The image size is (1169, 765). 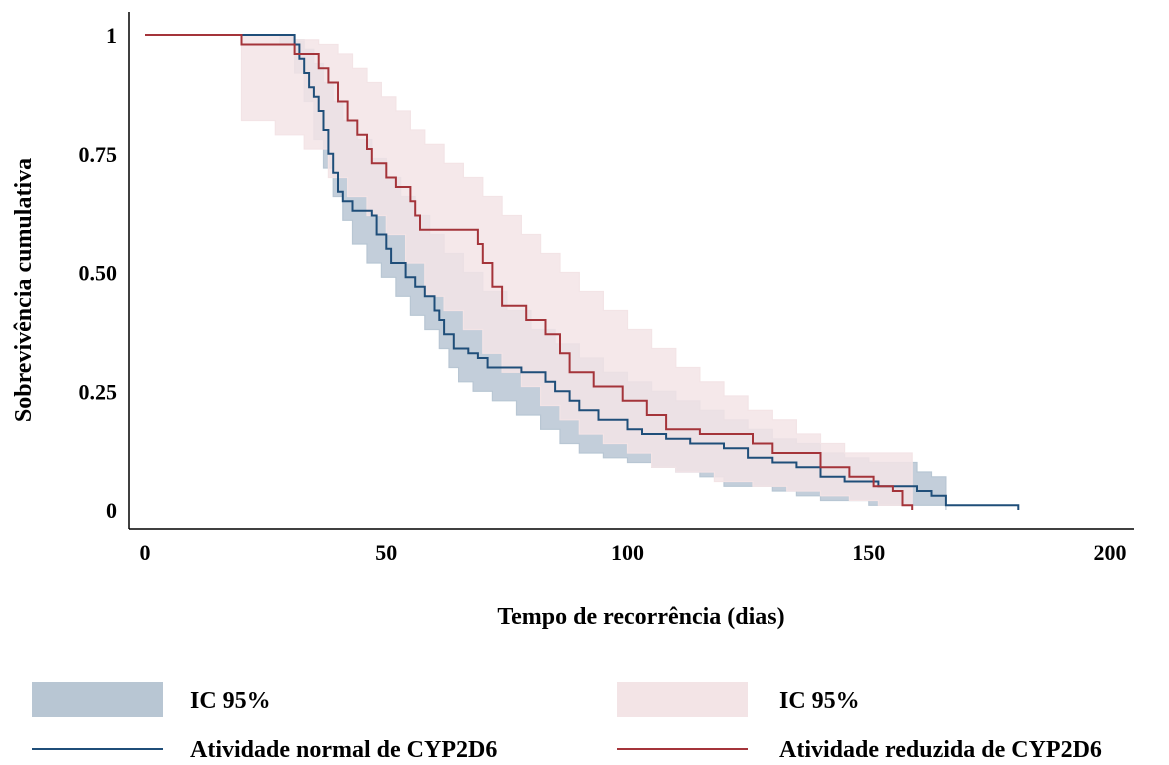 What do you see at coordinates (145, 552) in the screenshot?
I see `x-tick-label: 0` at bounding box center [145, 552].